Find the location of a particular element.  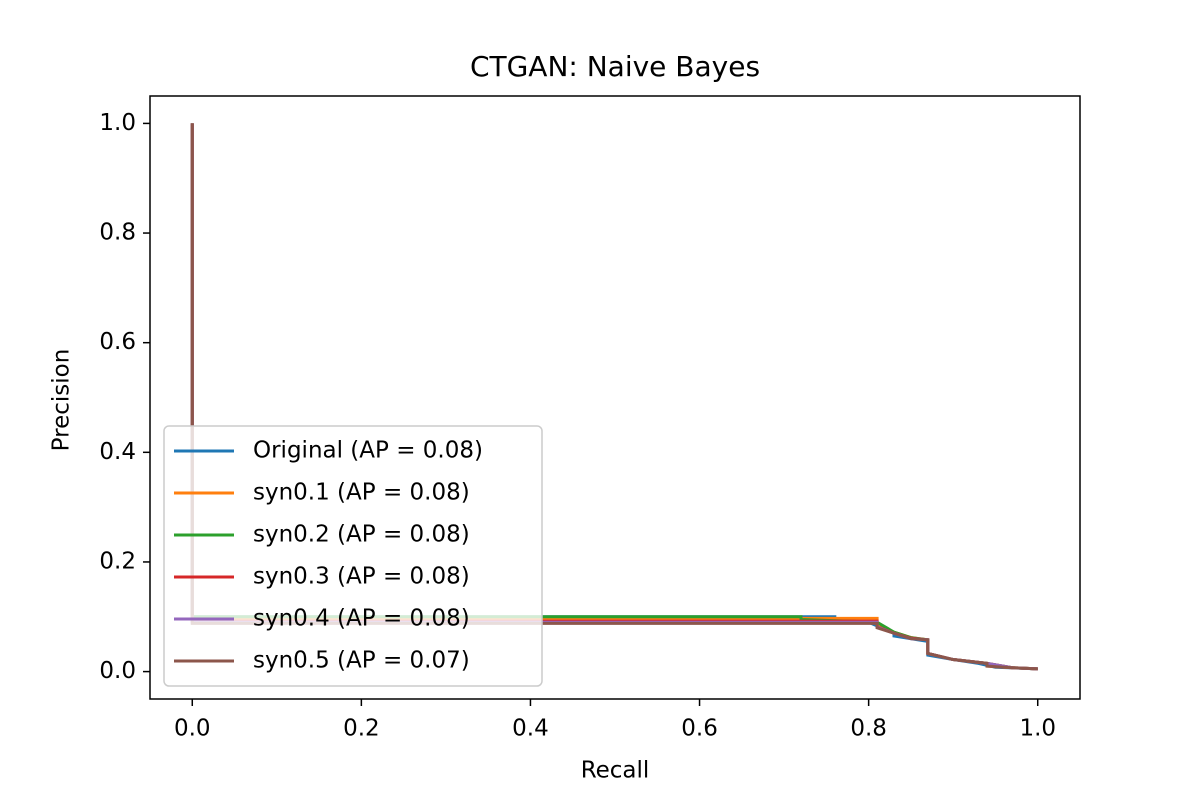

y-axis-label: Precision is located at coordinates (62, 400).